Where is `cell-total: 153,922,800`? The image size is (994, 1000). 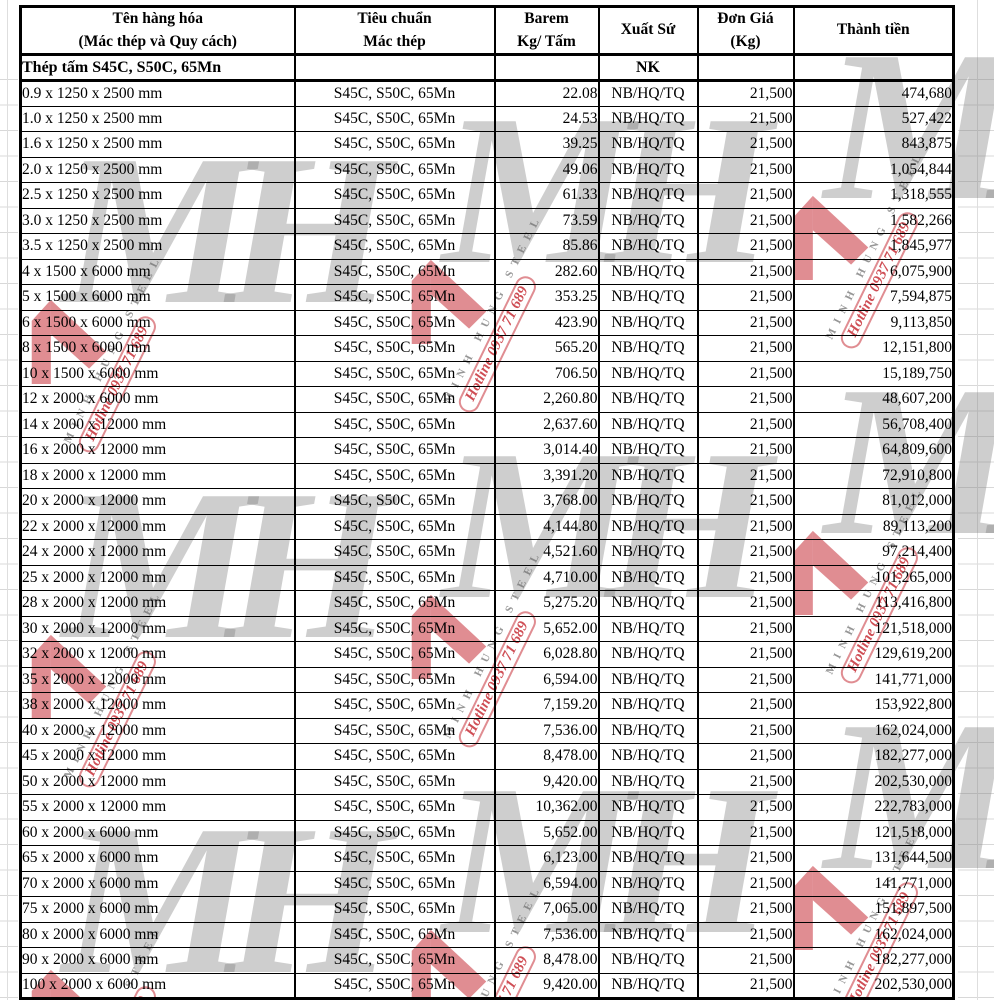
cell-total: 153,922,800 is located at coordinates (873, 705).